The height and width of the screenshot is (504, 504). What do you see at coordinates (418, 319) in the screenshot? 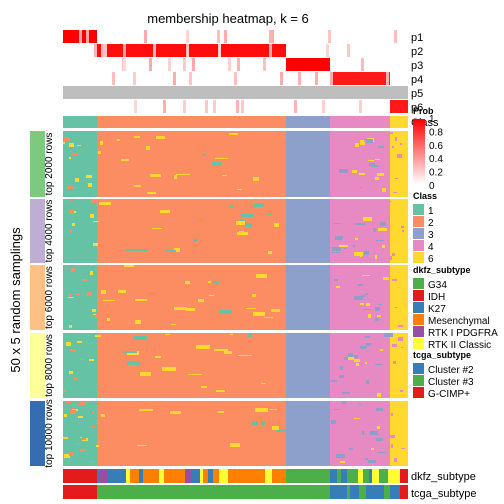
I see `dkfz-legend-swatch` at bounding box center [418, 319].